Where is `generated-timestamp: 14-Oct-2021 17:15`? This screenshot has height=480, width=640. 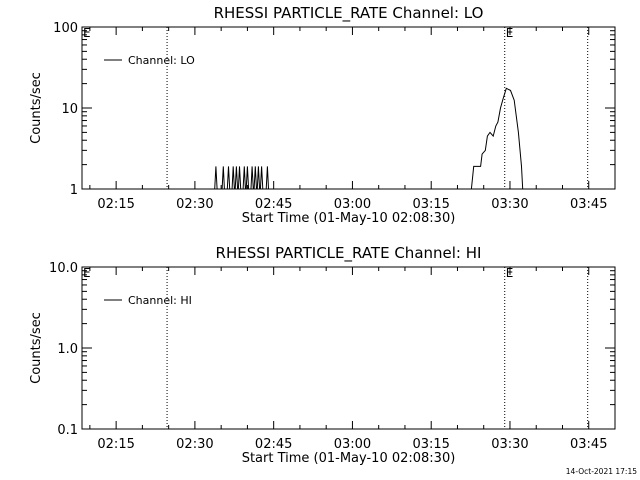 generated-timestamp: 14-Oct-2021 17:15 is located at coordinates (601, 471).